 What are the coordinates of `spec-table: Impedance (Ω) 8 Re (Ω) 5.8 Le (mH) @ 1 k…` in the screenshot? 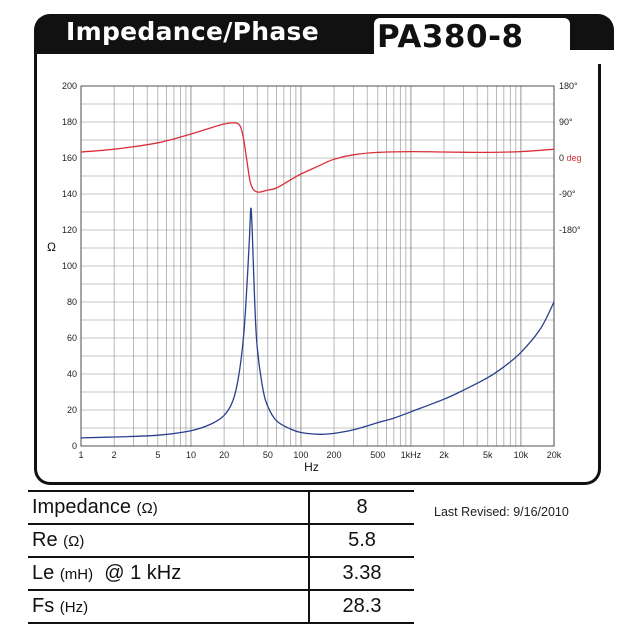 It's located at (221, 557).